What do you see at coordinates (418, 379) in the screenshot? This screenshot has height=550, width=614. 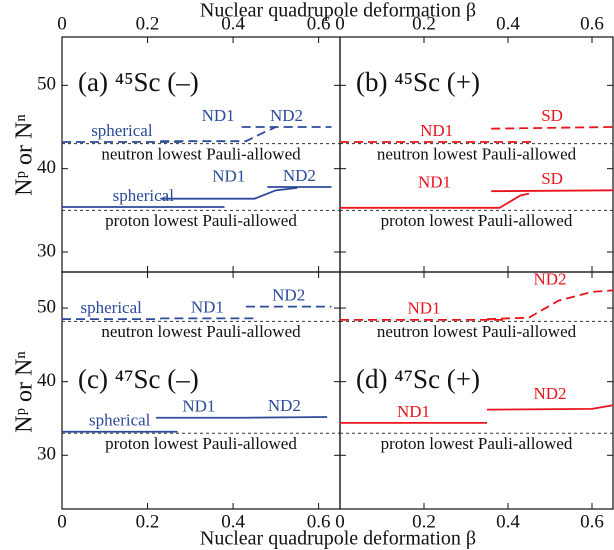 I see `panel-title: (d) ⁴⁷Sc (+)` at bounding box center [418, 379].